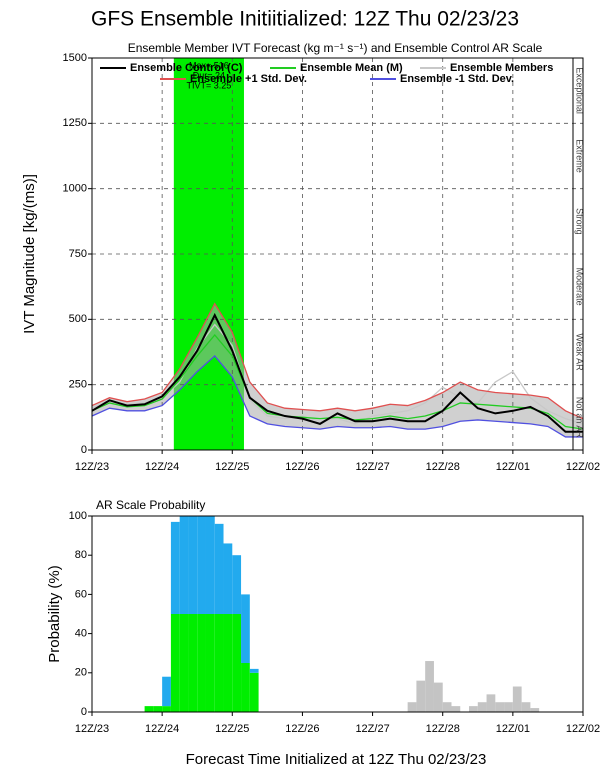  Describe the element at coordinates (208, 254) in the screenshot. I see `ar-event` at that location.